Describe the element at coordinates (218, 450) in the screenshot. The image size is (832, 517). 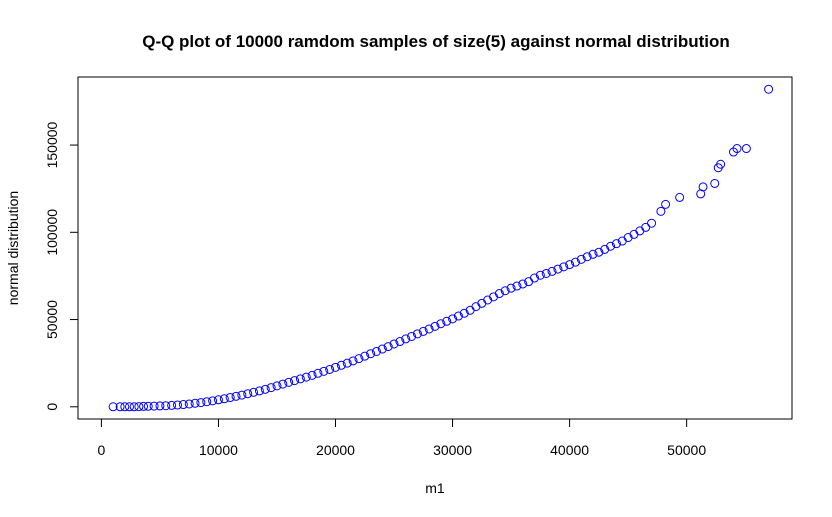
I see `x-tick-label: 10000` at that location.